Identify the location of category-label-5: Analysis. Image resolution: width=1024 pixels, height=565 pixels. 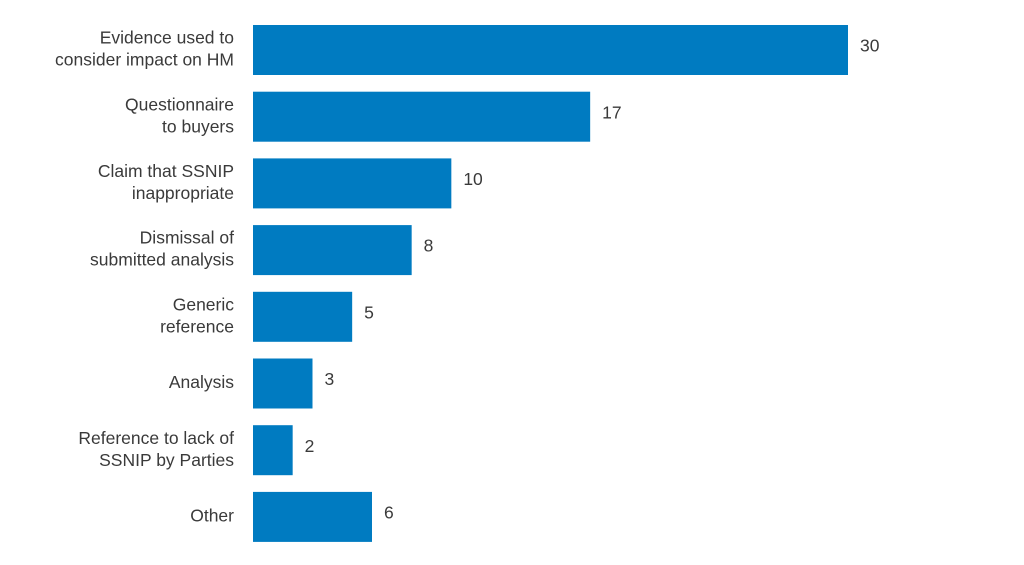
(201, 382).